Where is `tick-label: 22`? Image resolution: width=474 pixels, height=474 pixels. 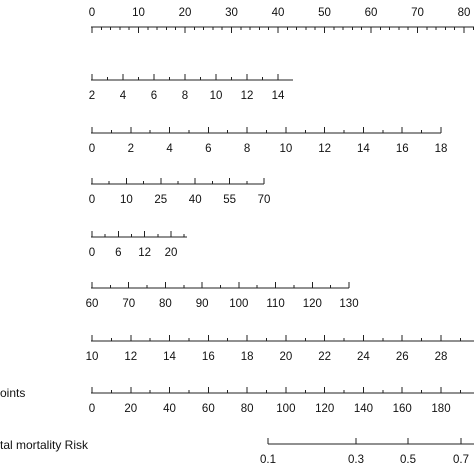
tick-label: 22 is located at coordinates (324, 357).